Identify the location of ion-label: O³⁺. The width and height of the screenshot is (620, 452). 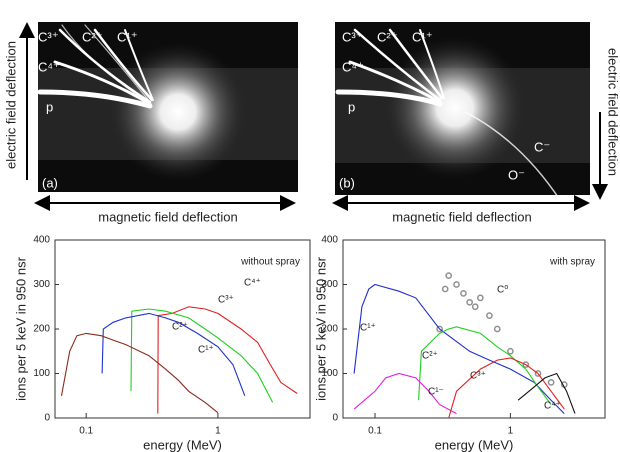
(60, 16).